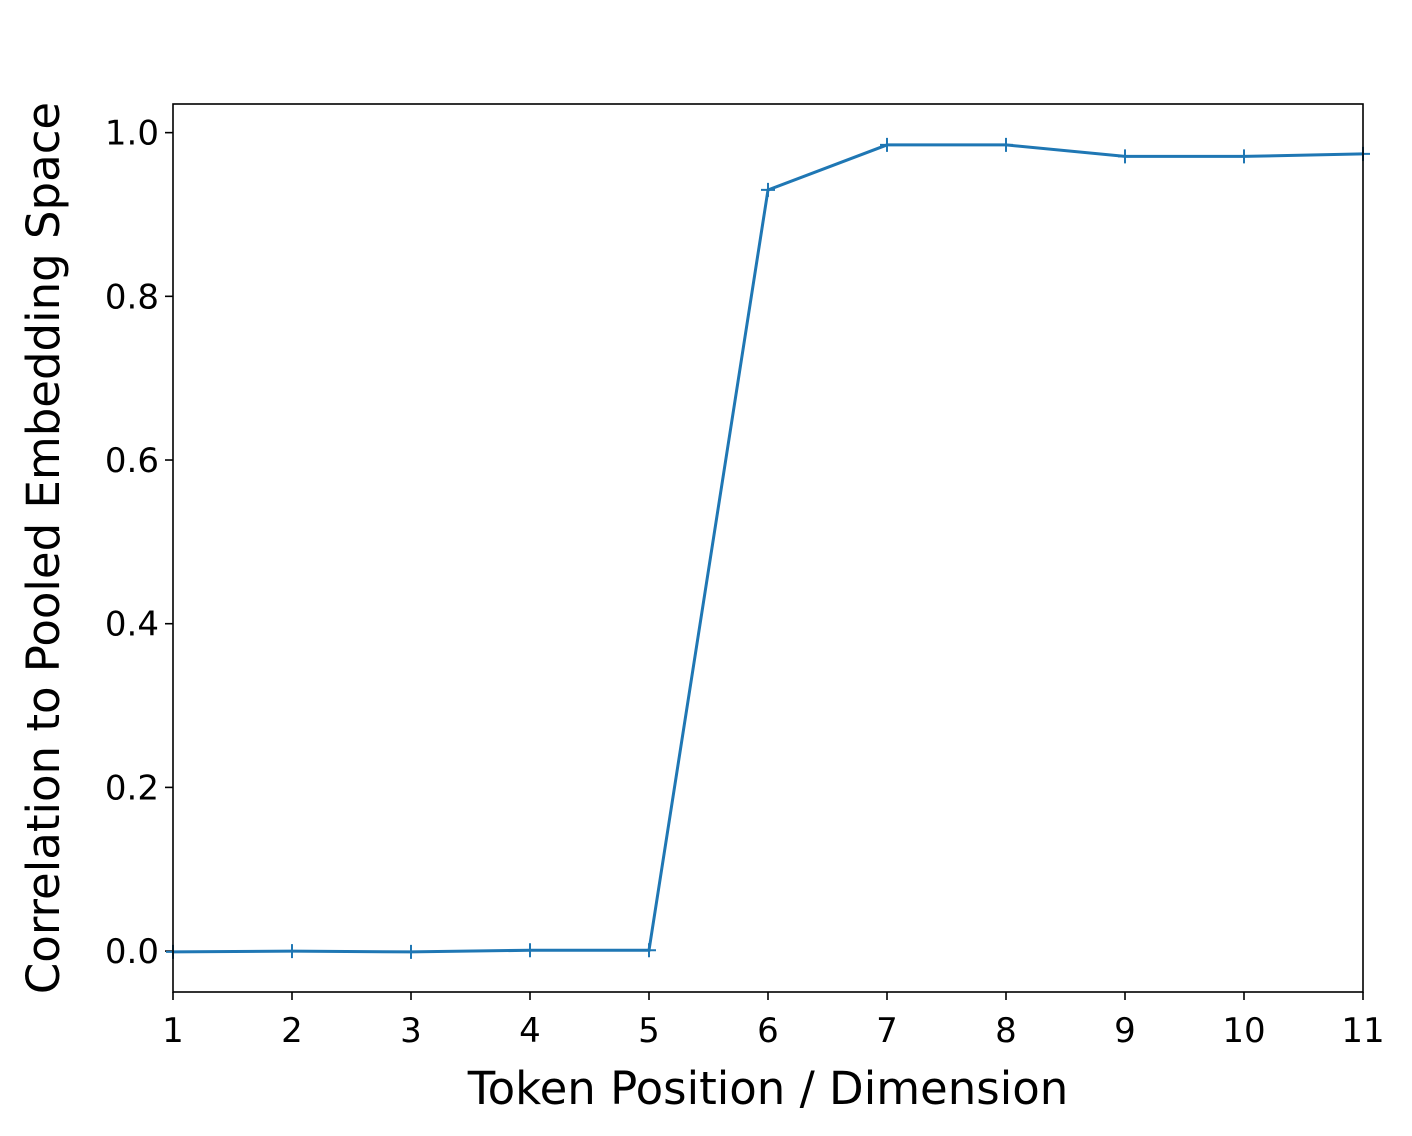 Image resolution: width=1412 pixels, height=1136 pixels. I want to click on x-tick-label: 6, so click(768, 1031).